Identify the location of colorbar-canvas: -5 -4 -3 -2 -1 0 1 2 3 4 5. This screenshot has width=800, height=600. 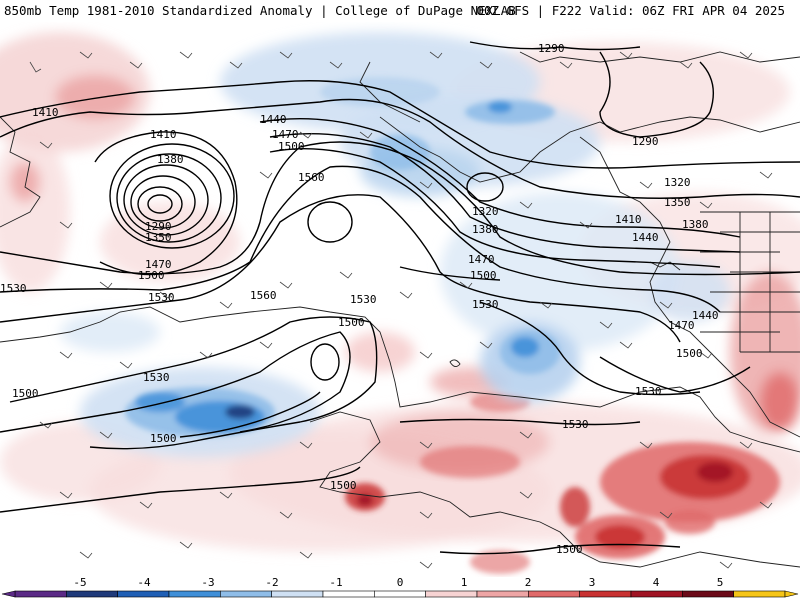
(400, 587).